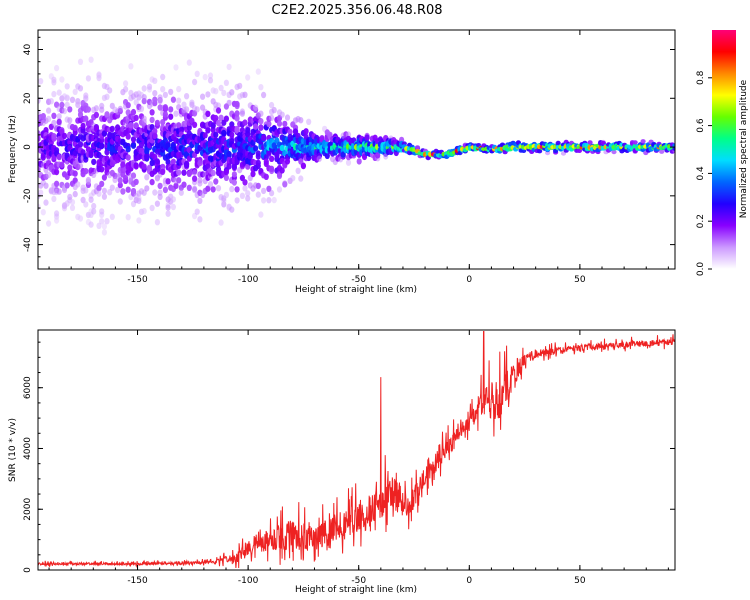 This screenshot has width=750, height=600. I want to click on snr-x-tick-label: -150, so click(137, 581).